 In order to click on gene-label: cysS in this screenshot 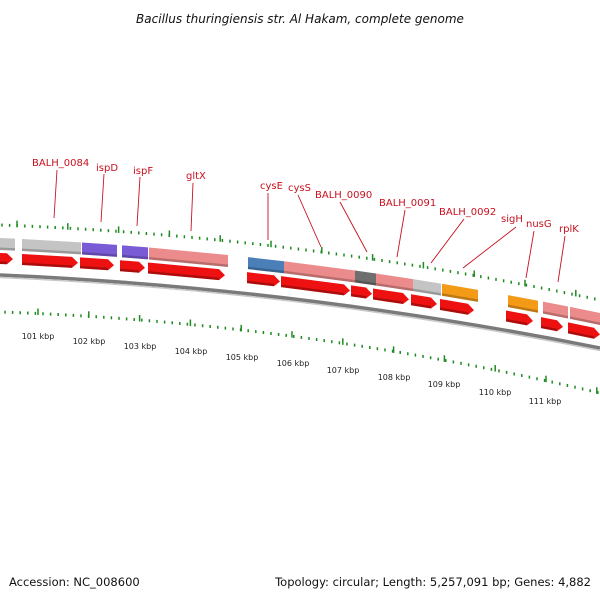, I will do `click(299, 188)`.